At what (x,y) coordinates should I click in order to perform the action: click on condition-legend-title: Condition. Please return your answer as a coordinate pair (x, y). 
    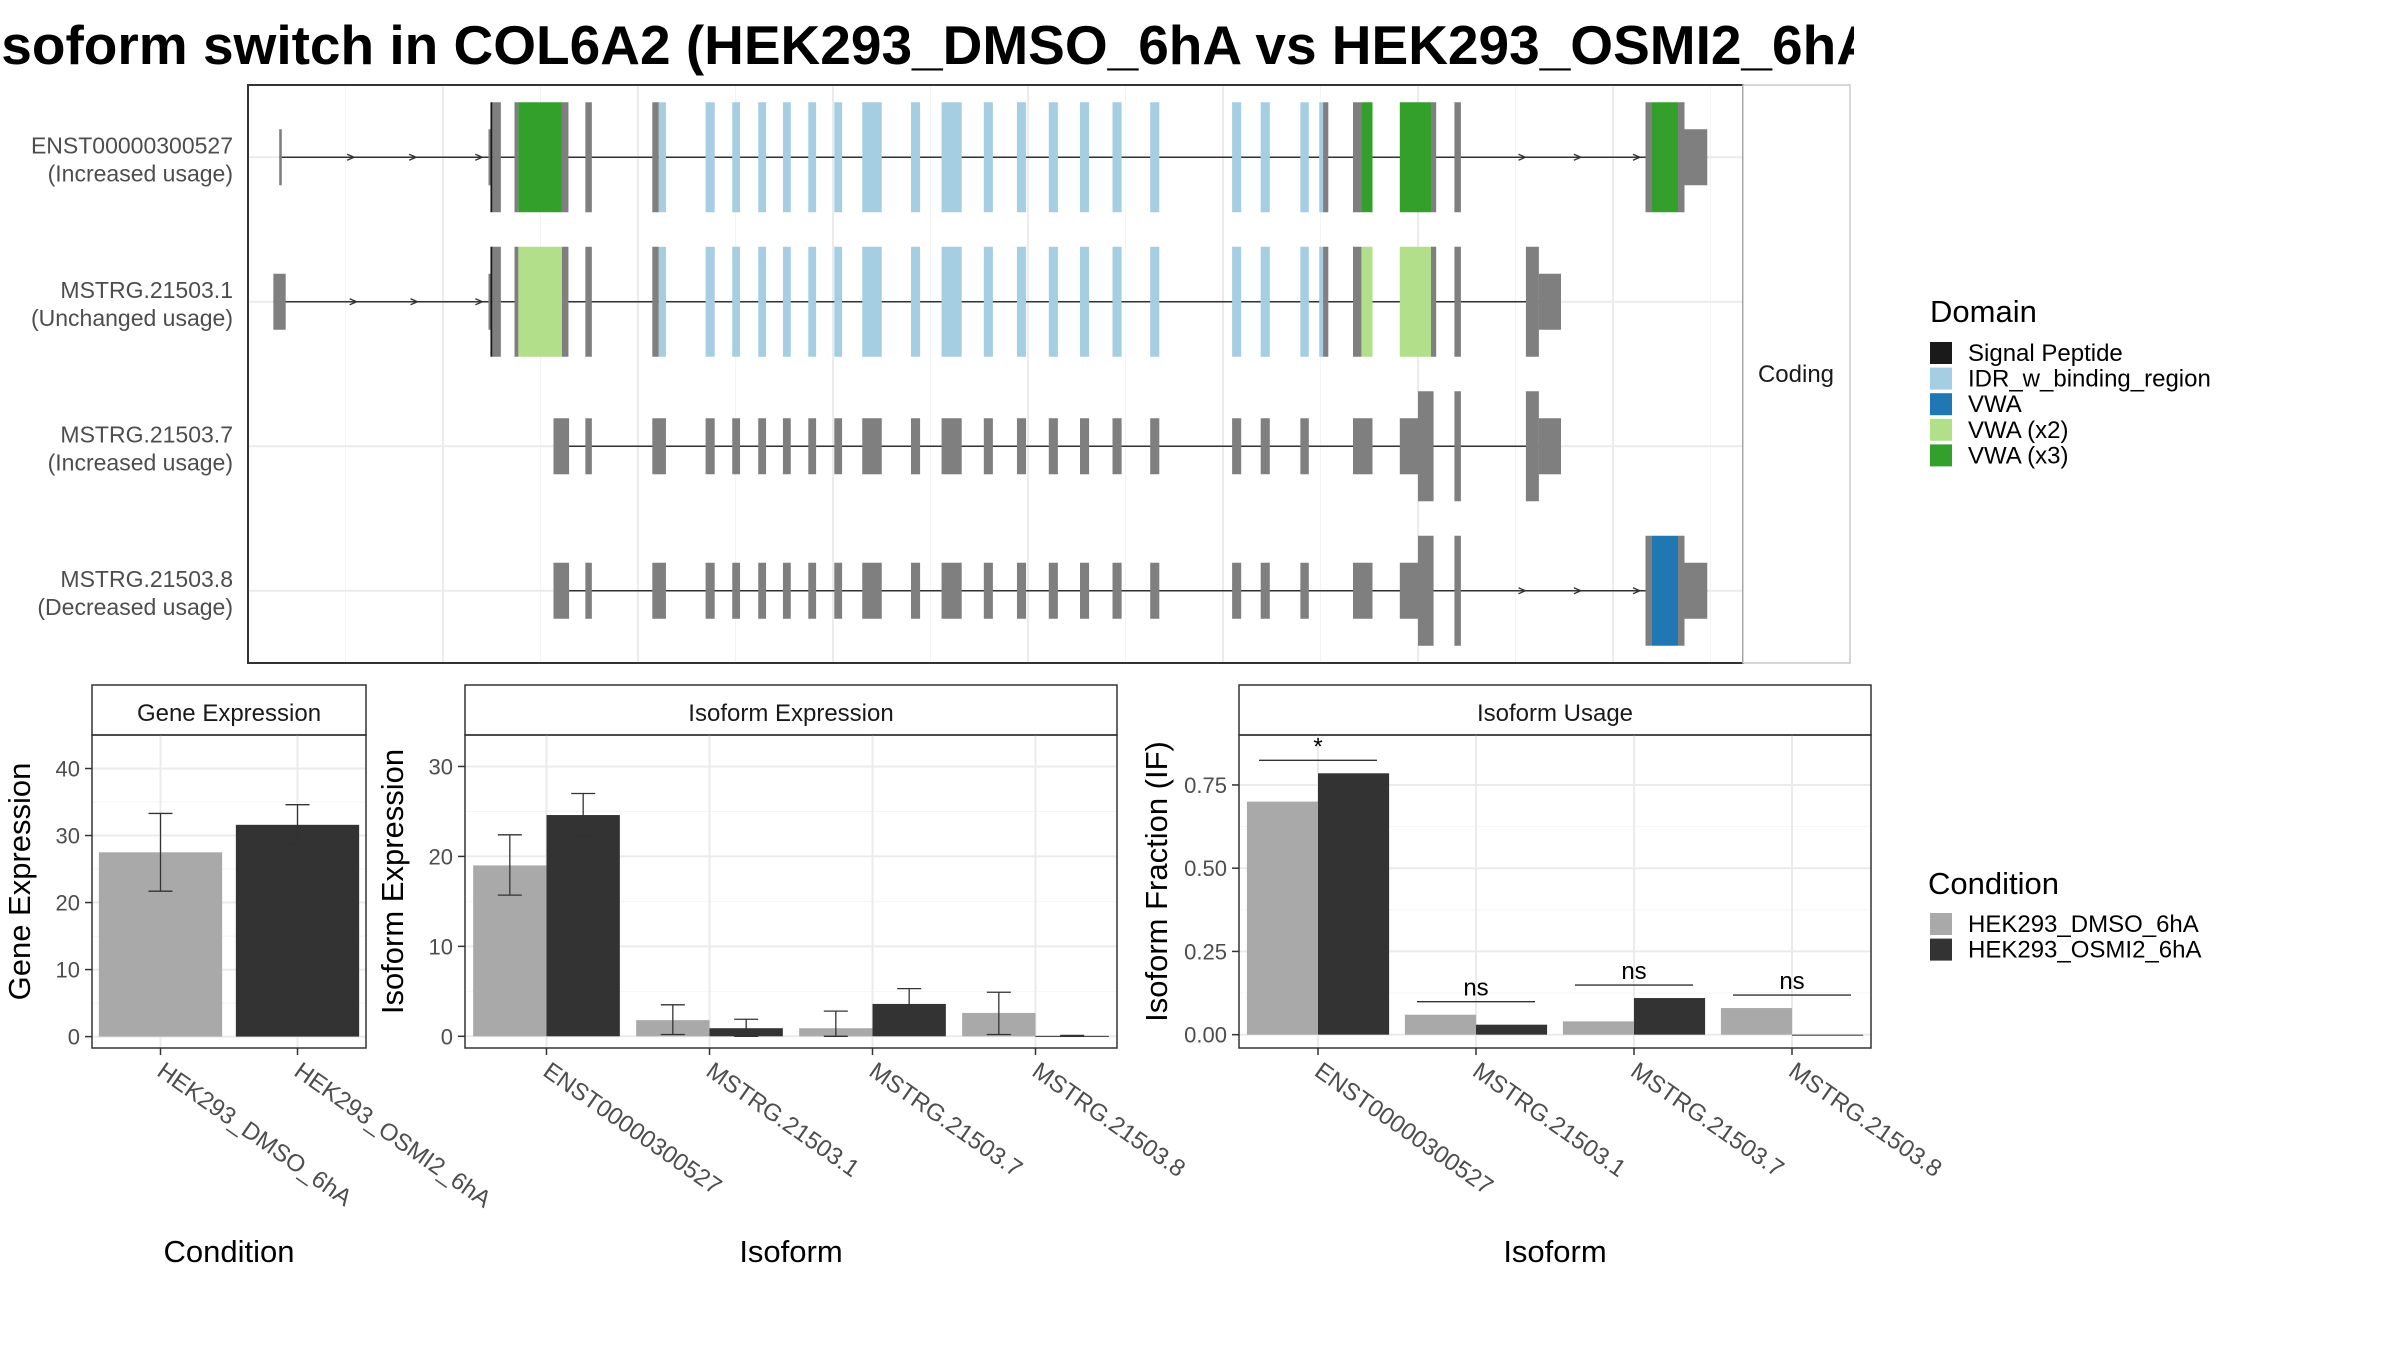
    Looking at the image, I should click on (1993, 883).